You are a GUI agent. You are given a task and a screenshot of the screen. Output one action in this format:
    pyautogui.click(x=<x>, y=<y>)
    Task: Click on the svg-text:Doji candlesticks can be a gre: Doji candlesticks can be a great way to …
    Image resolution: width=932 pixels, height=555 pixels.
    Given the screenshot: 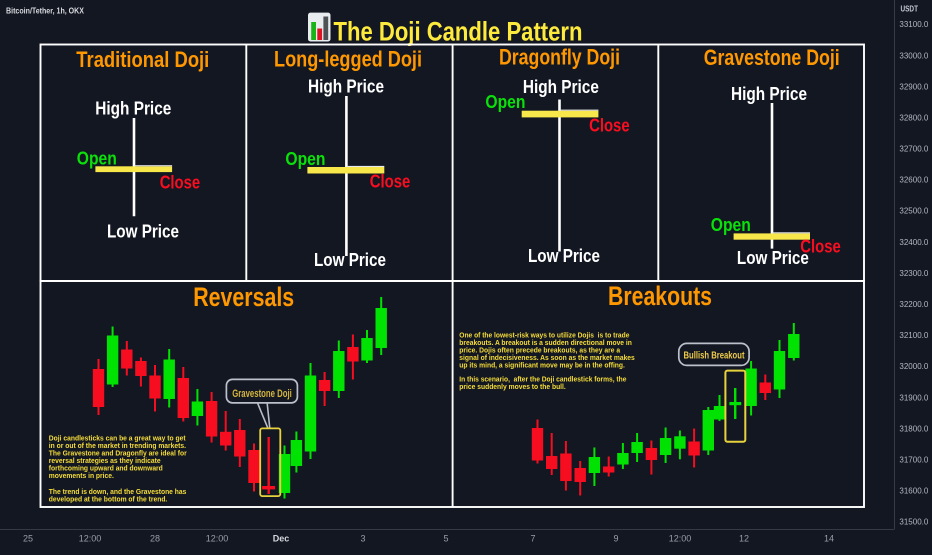 What is the action you would take?
    pyautogui.click(x=117, y=438)
    